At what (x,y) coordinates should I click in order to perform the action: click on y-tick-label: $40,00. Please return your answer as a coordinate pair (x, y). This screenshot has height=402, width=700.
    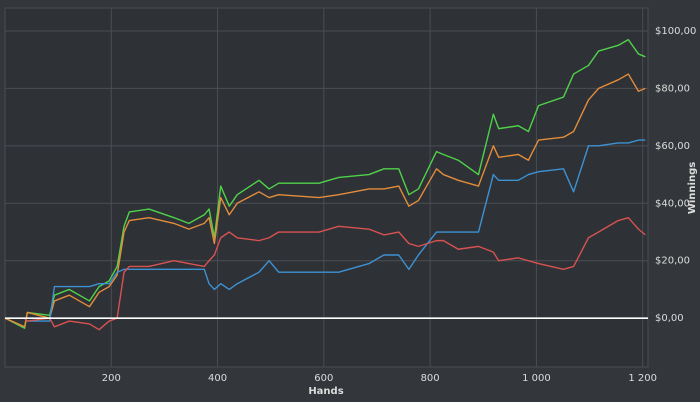
    Looking at the image, I should click on (672, 203).